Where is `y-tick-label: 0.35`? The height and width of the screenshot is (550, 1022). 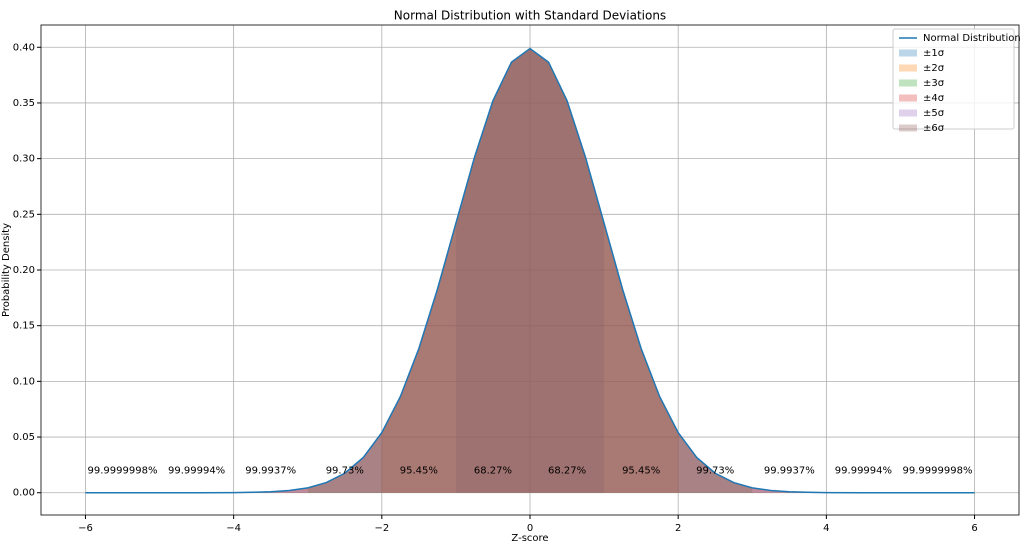 y-tick-label: 0.35 is located at coordinates (24, 103).